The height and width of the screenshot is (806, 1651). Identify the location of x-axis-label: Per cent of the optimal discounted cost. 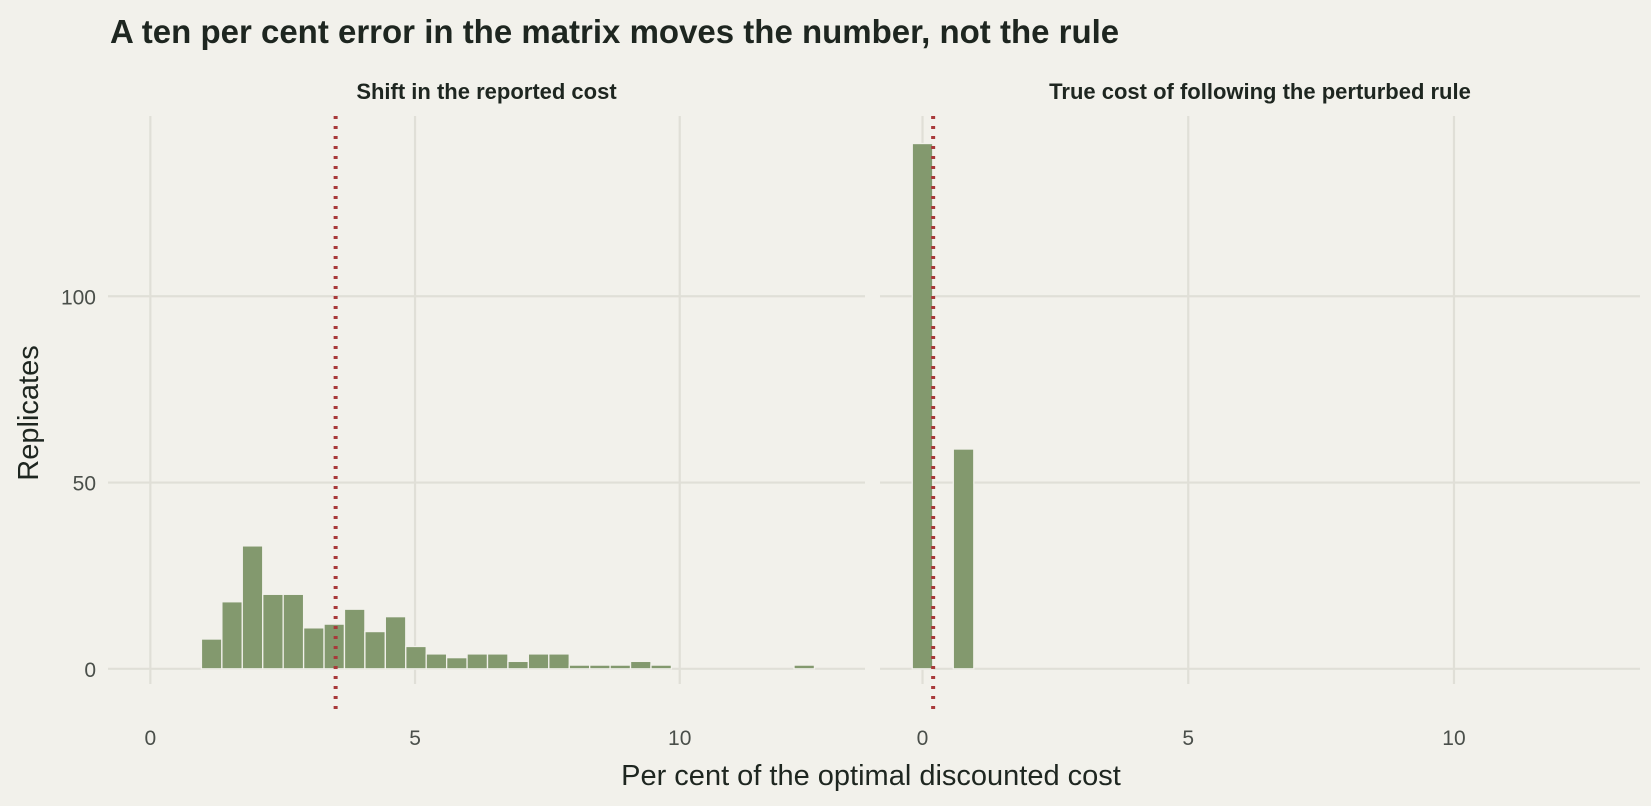
(871, 776).